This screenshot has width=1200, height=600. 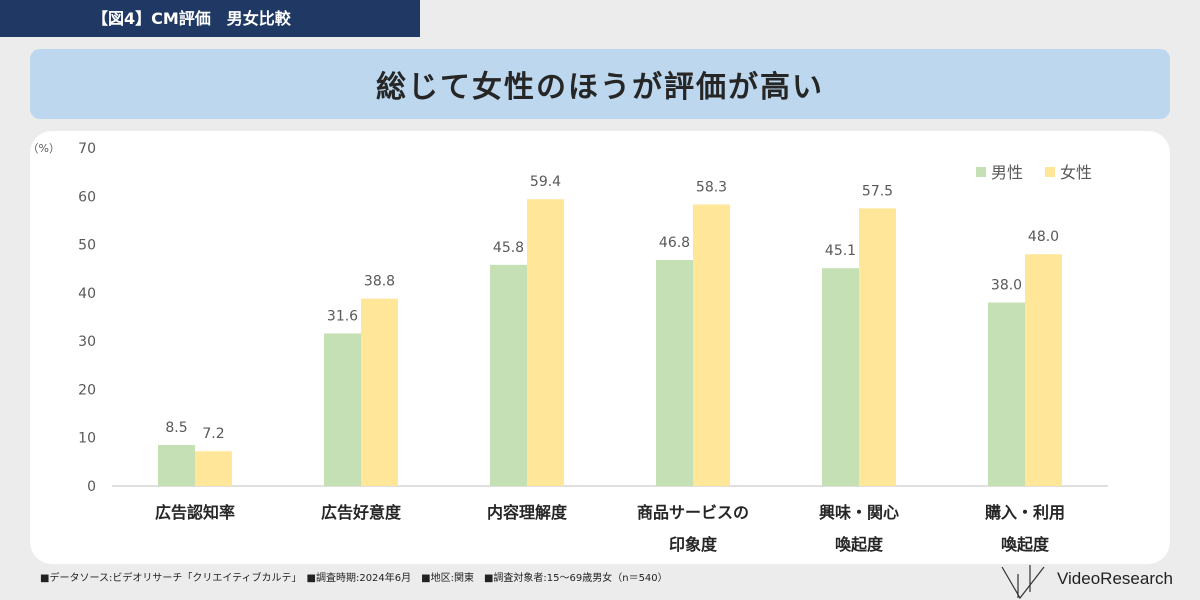 What do you see at coordinates (195, 512) in the screenshot?
I see `x-tick-label: 広告認知率` at bounding box center [195, 512].